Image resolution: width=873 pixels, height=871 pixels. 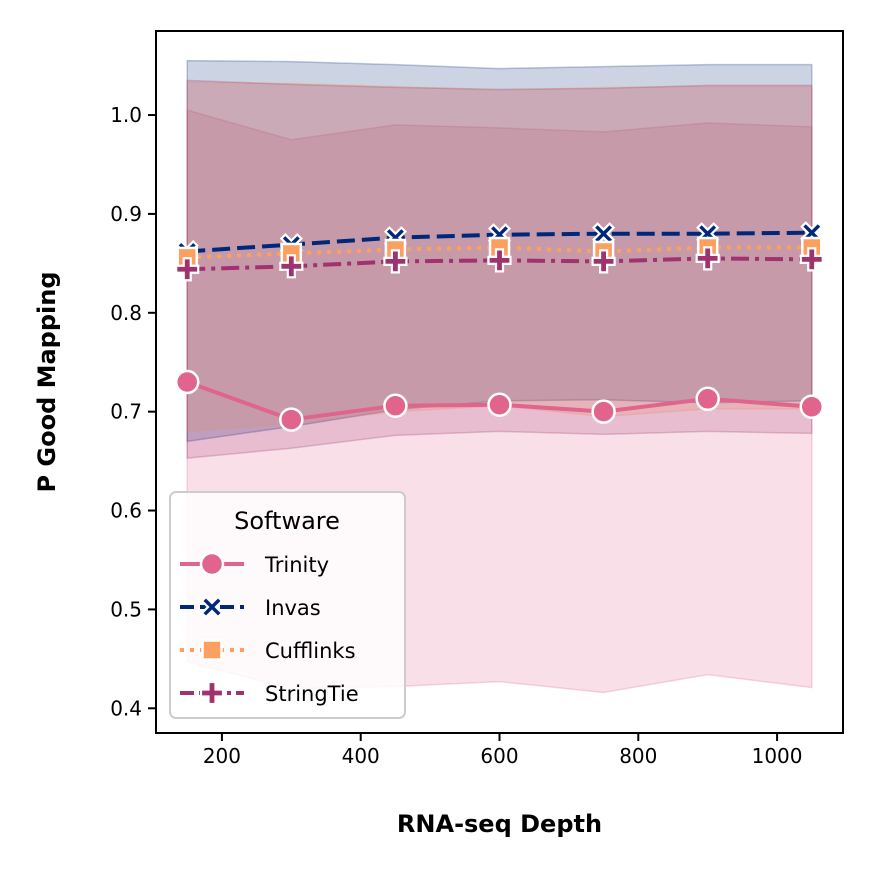 I want to click on x-tick-label-400: 400, so click(x=361, y=756).